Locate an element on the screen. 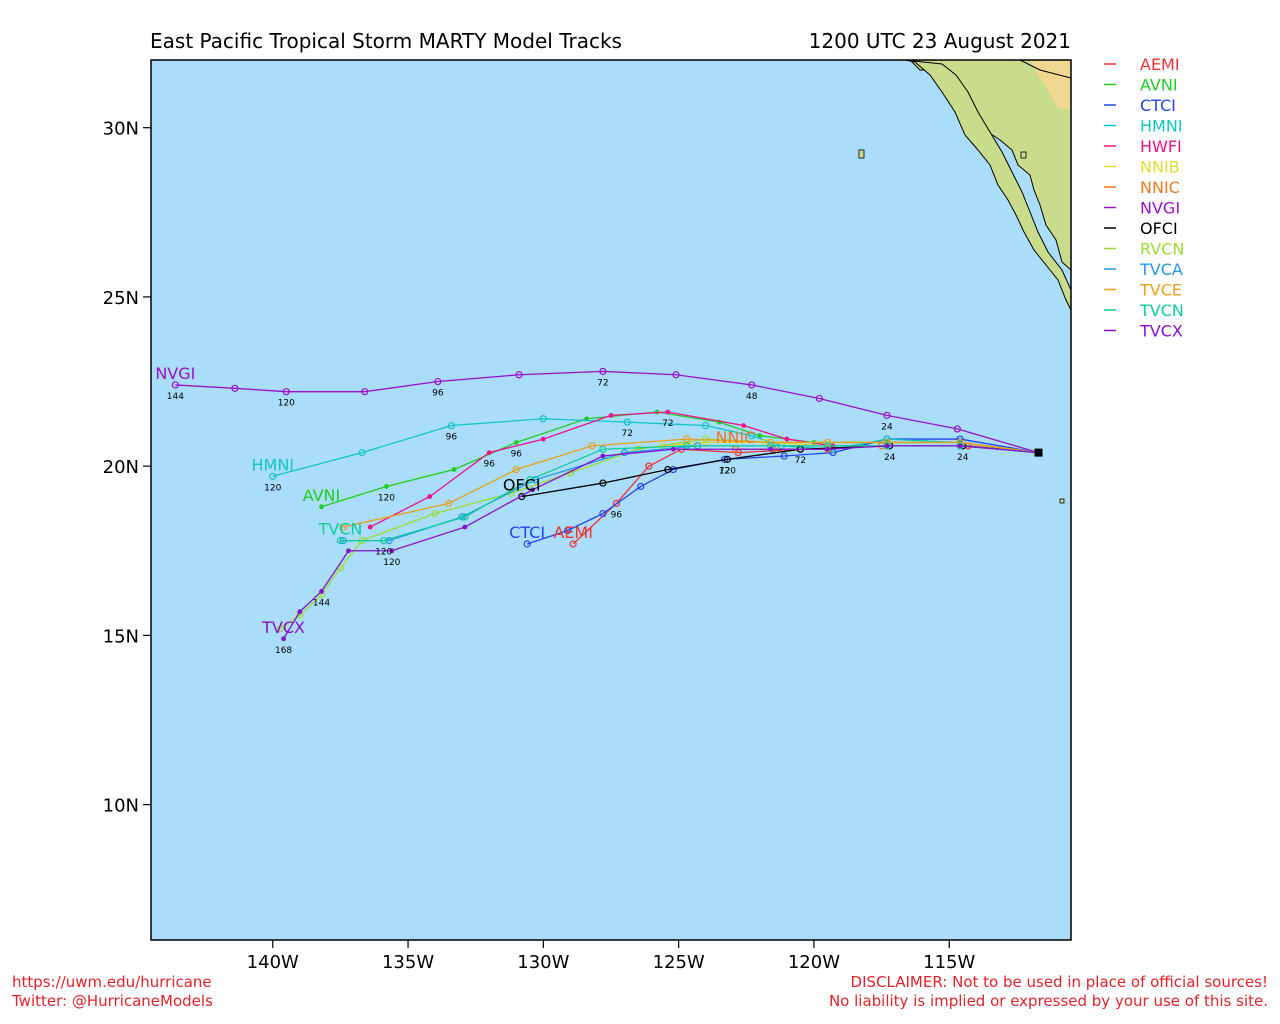 This screenshot has height=1024, width=1280. legend-item-tvcn: TVCN is located at coordinates (1144, 310).